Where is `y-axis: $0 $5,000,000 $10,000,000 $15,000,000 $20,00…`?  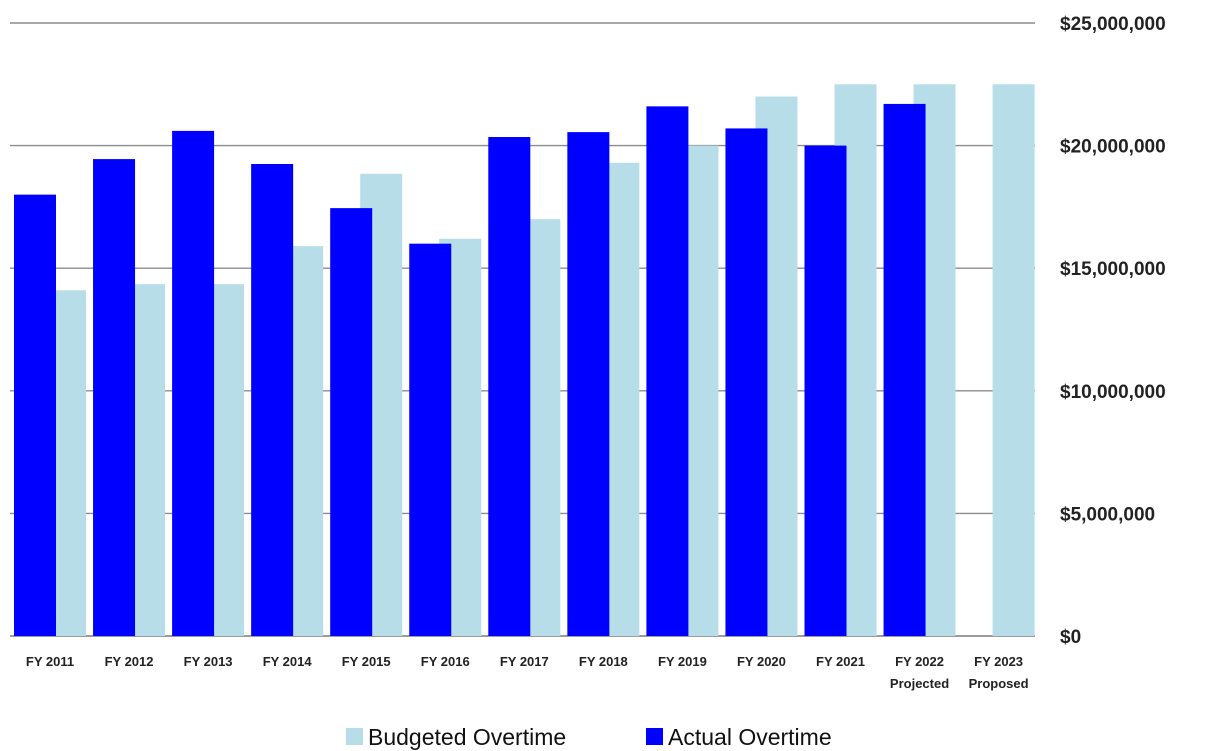
y-axis: $0 $5,000,000 $10,000,000 $15,000,000 $20,00… is located at coordinates (1113, 331).